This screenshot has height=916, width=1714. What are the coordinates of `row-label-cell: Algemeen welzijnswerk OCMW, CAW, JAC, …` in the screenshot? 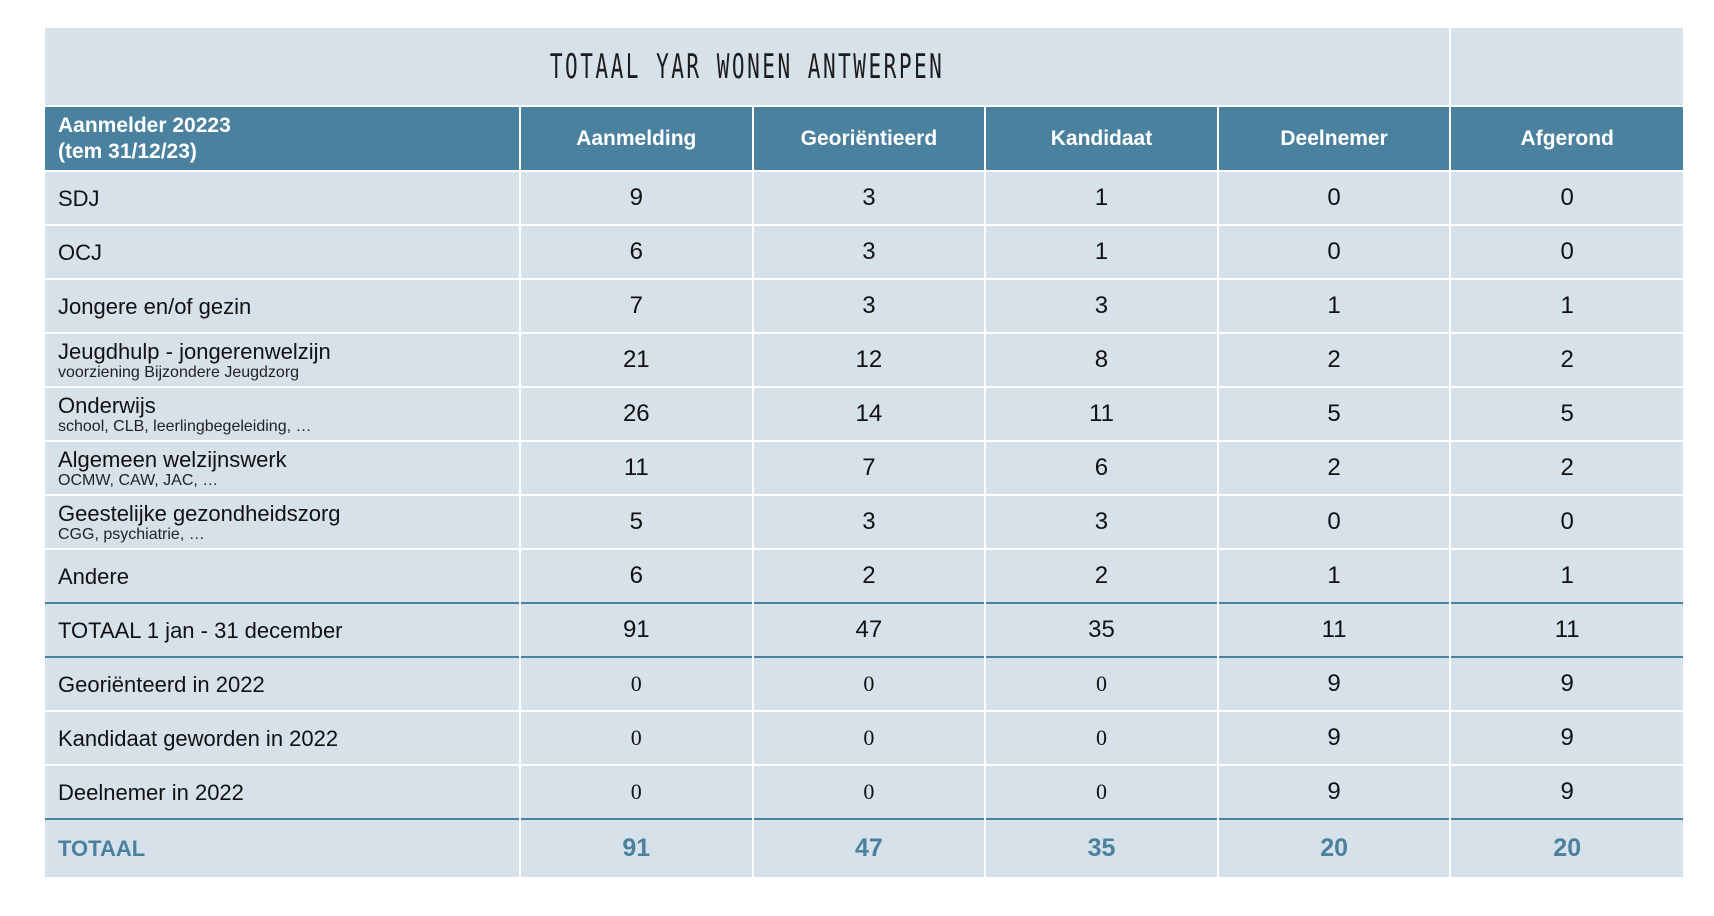 It's located at (283, 467).